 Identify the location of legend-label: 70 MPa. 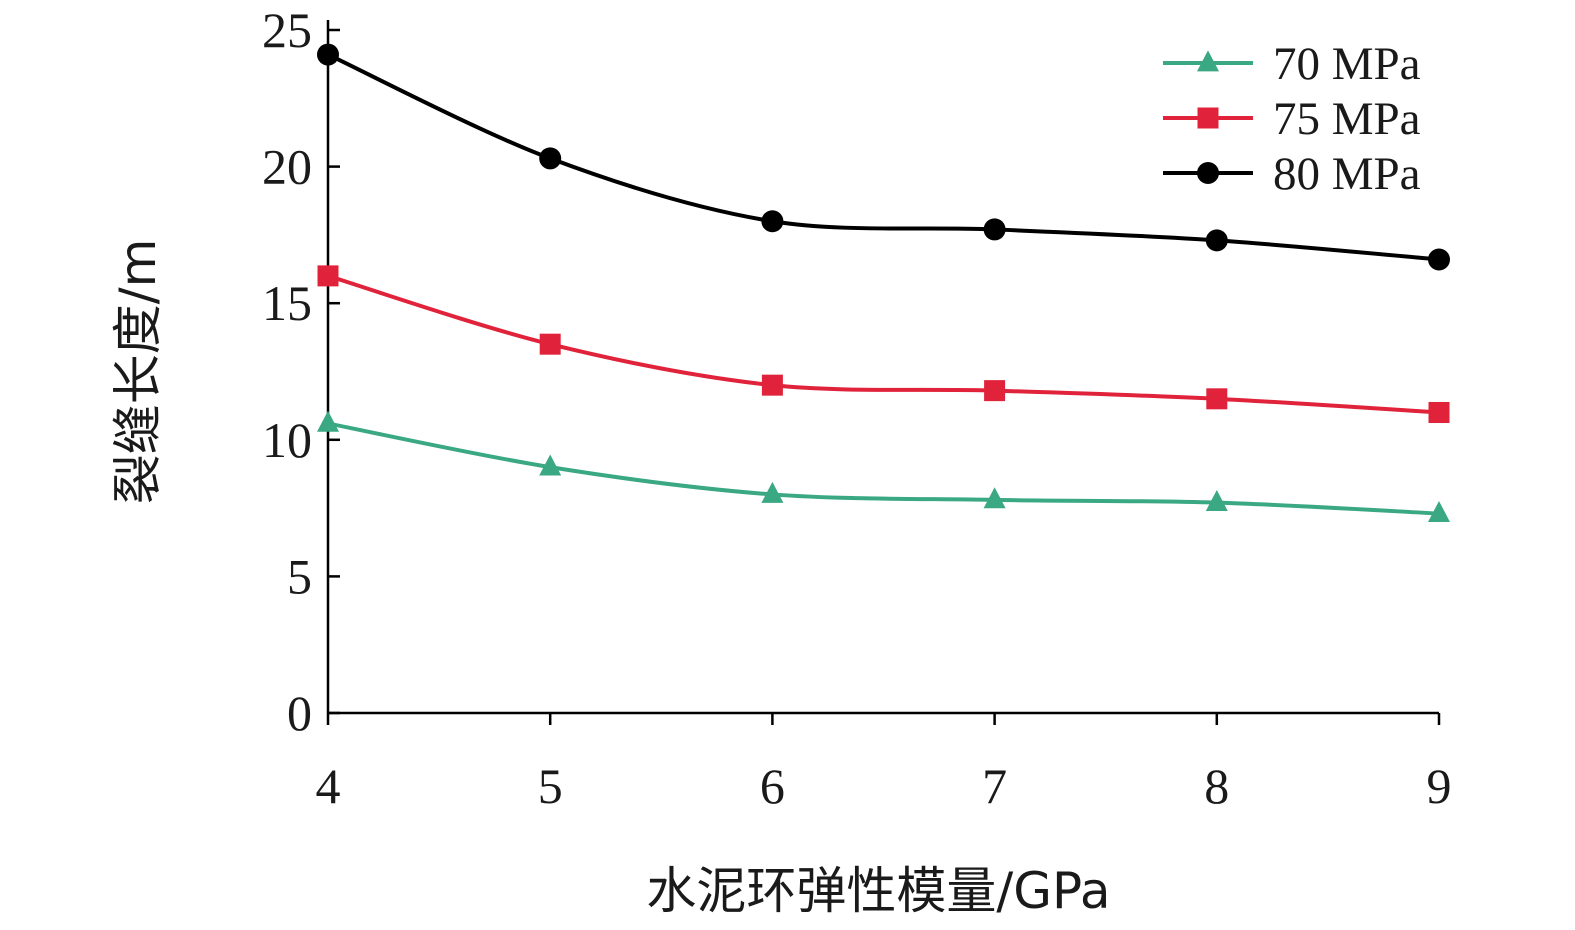
(1347, 64).